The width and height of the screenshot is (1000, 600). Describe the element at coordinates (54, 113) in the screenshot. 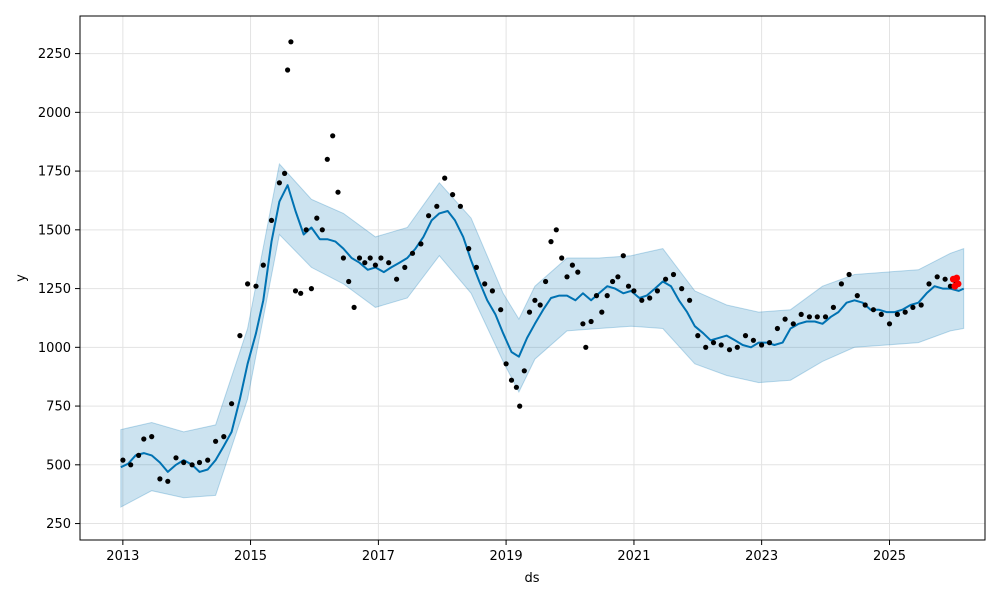

I see `y-tick-label: 2000` at that location.